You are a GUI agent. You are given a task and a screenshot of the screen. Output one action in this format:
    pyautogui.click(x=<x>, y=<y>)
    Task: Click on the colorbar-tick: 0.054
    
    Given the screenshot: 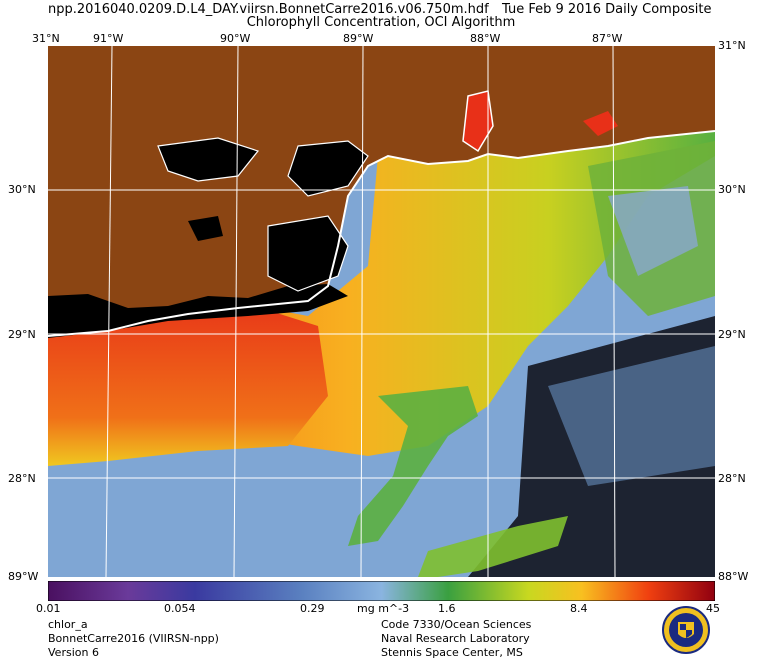 What is the action you would take?
    pyautogui.click(x=180, y=608)
    